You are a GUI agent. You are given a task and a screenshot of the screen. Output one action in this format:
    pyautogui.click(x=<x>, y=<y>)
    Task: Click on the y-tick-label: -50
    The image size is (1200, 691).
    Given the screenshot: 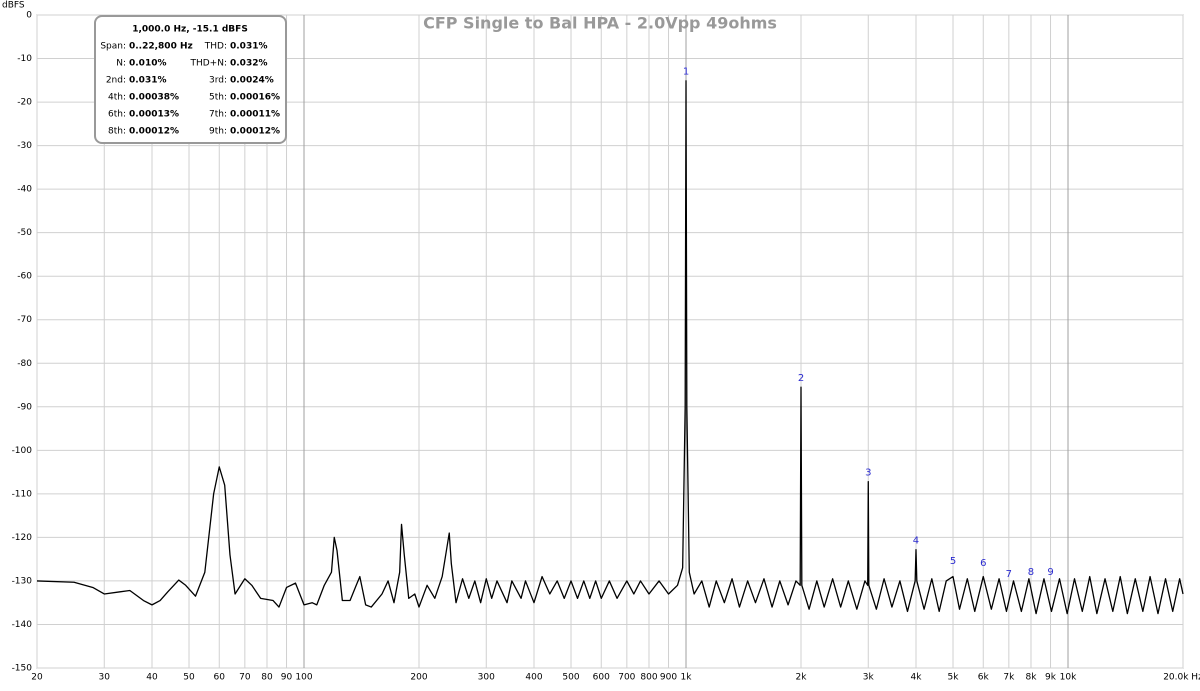 What is the action you would take?
    pyautogui.click(x=24, y=233)
    